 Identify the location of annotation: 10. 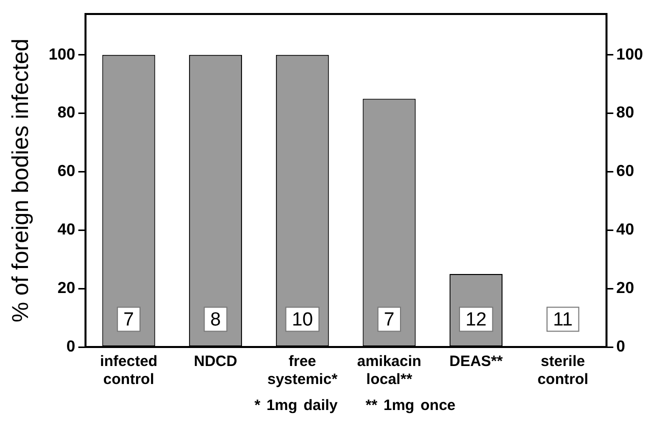
(302, 319).